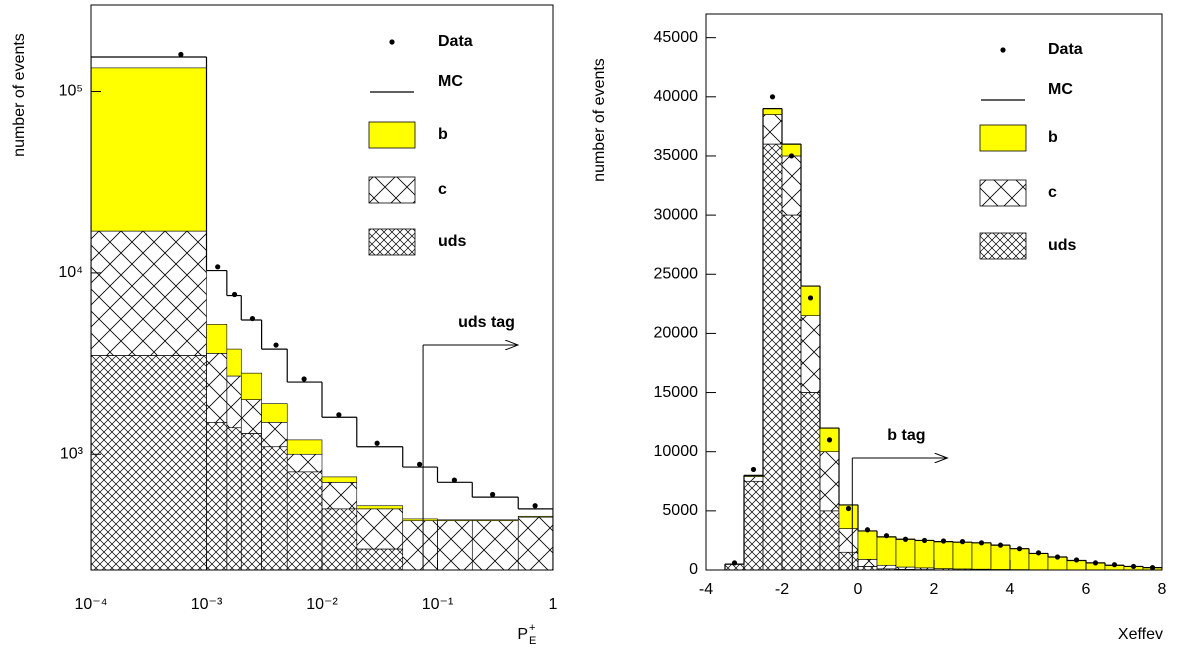 This screenshot has height=655, width=1182. What do you see at coordinates (438, 604) in the screenshot?
I see `x-tick-label: 10⁻¹` at bounding box center [438, 604].